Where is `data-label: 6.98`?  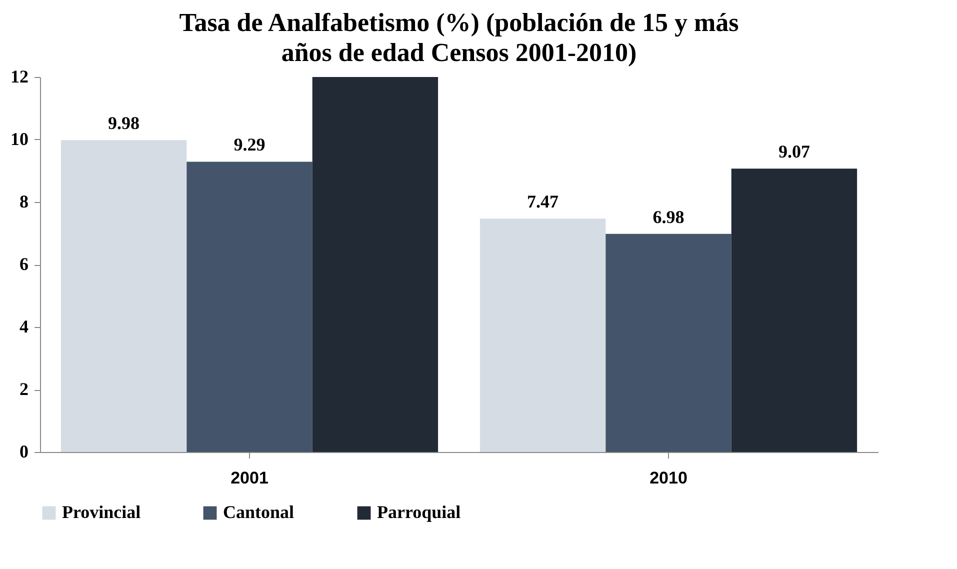
data-label: 6.98 is located at coordinates (668, 216).